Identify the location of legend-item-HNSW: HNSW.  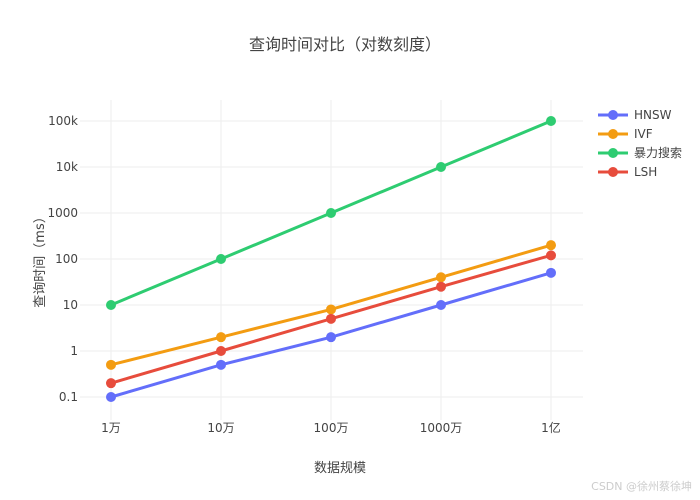
(635, 115).